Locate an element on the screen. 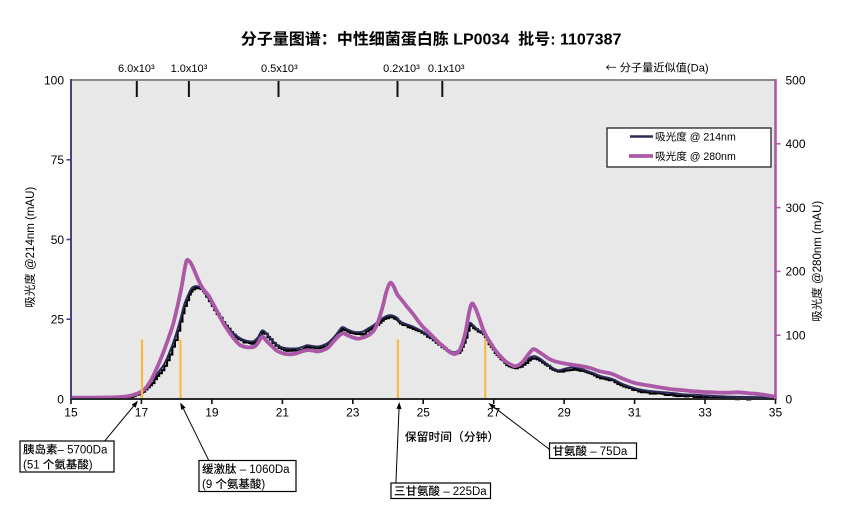 This screenshot has width=854, height=516. svg-text: 6.0x10³ is located at coordinates (136, 69).